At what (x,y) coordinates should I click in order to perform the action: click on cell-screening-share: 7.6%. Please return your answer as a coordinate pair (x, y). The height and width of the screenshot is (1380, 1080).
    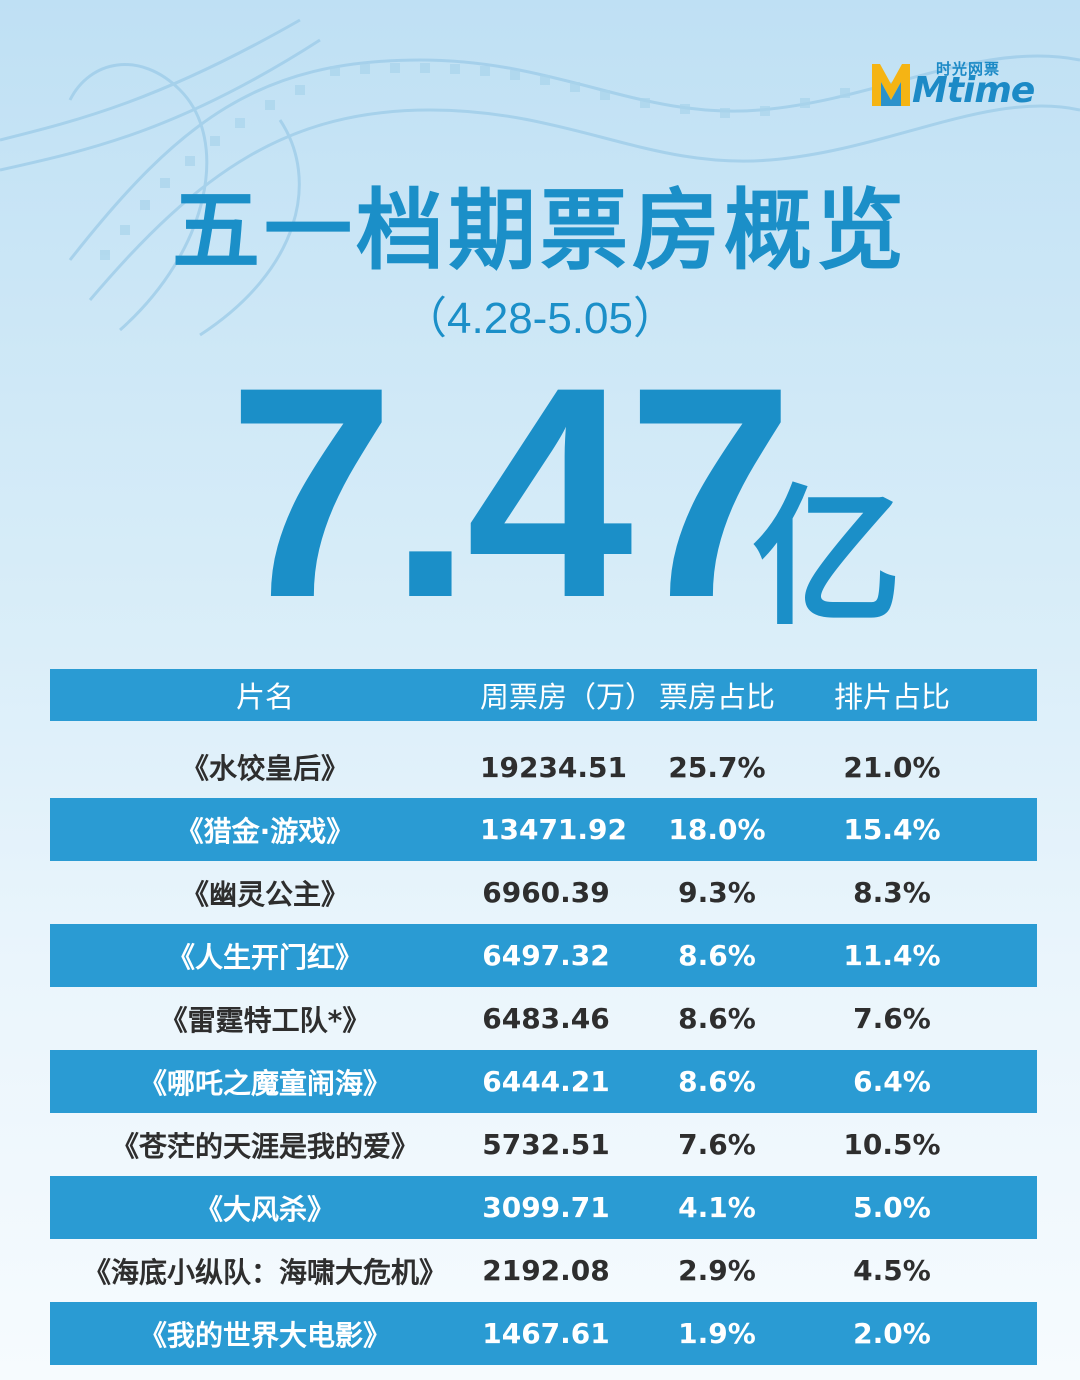
    Looking at the image, I should click on (892, 1018).